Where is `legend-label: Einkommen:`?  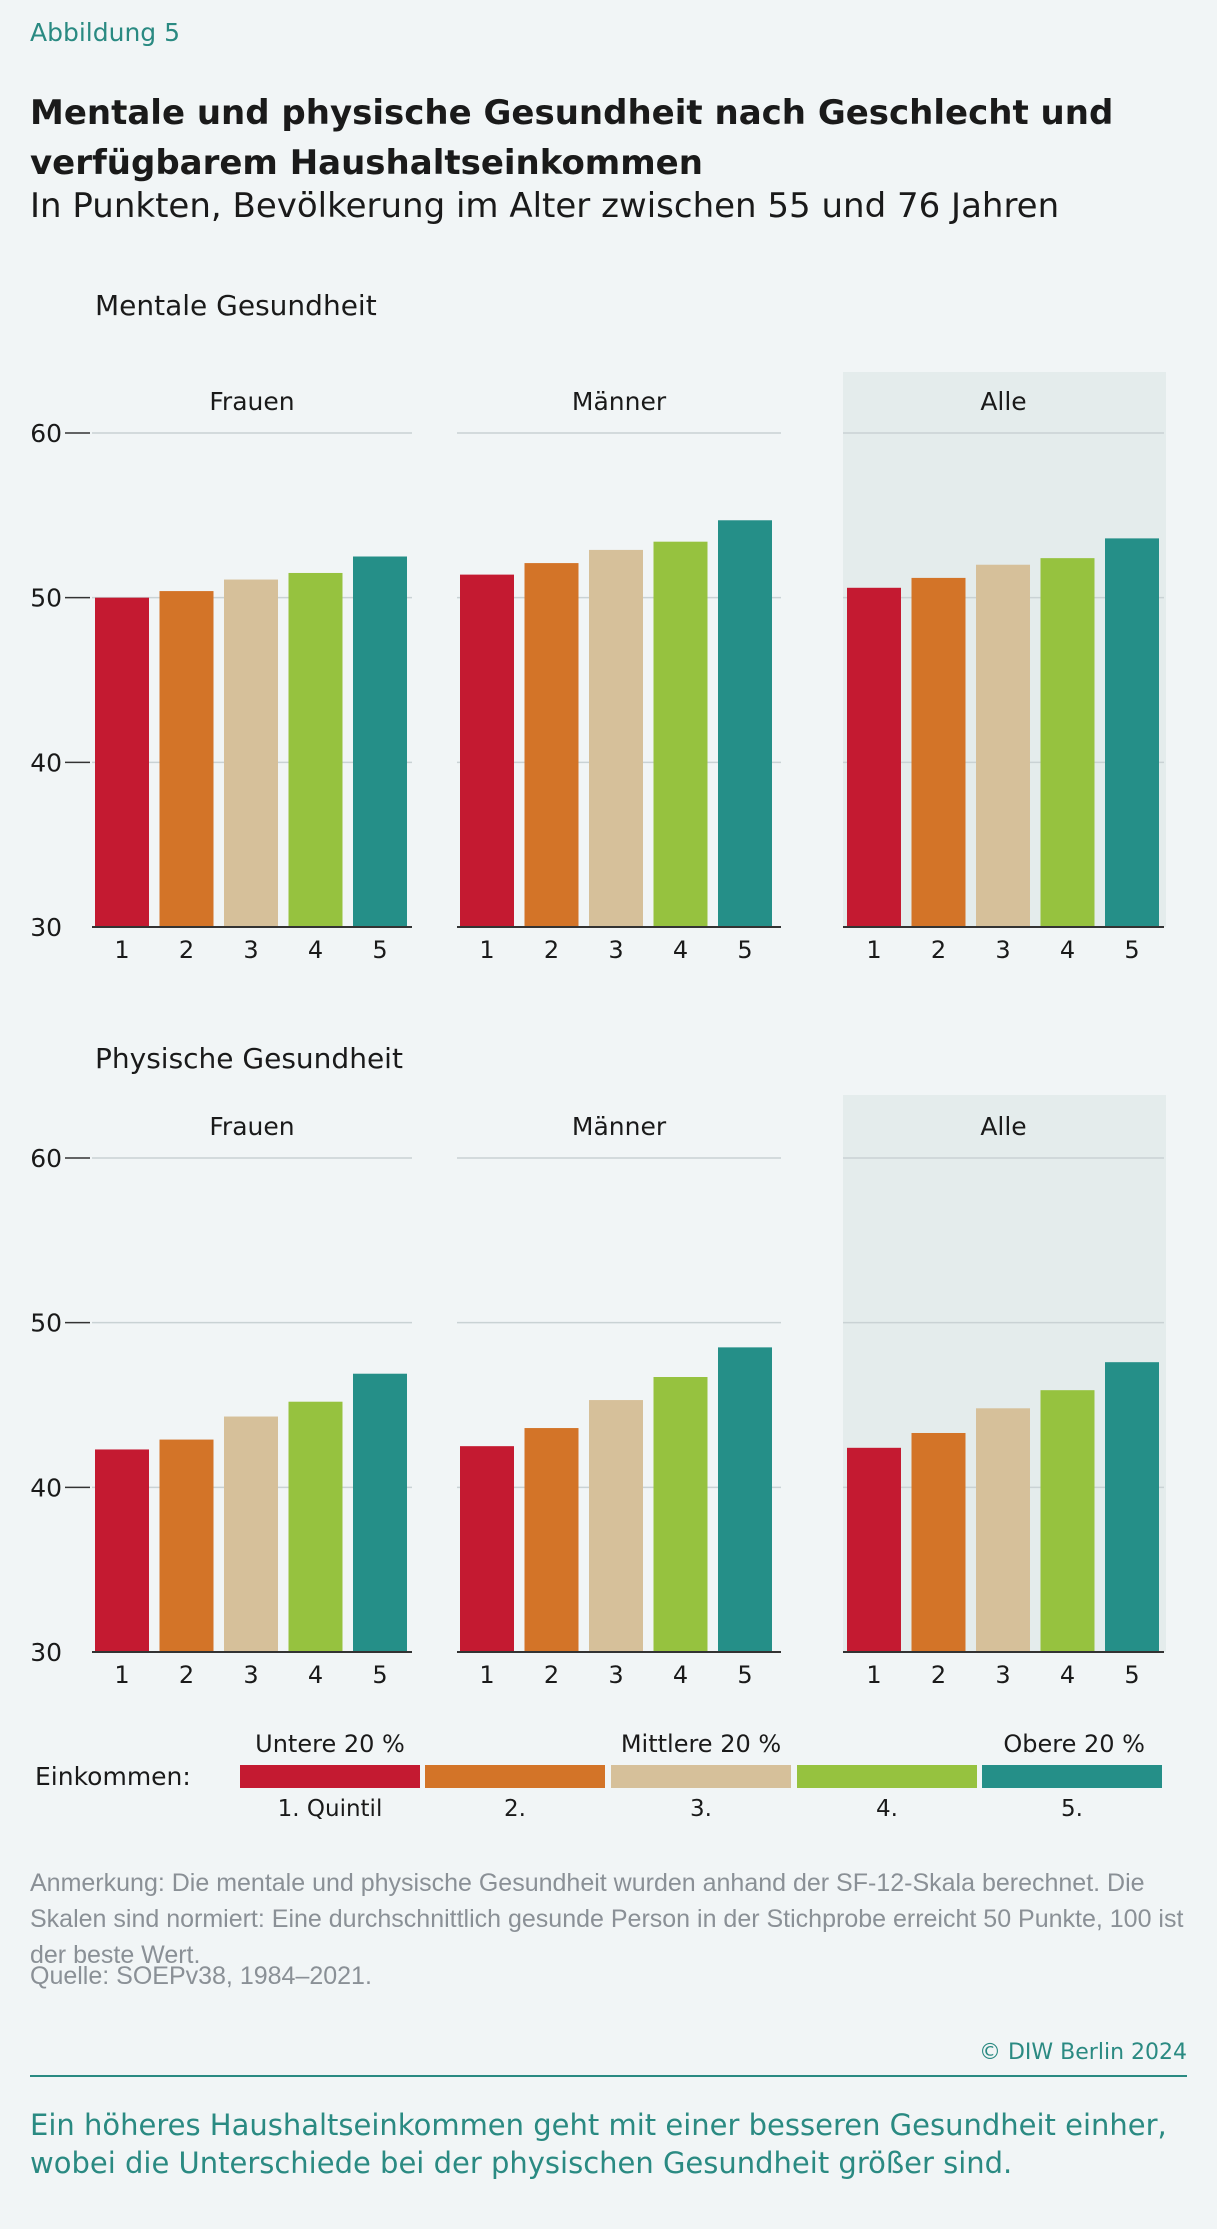
legend-label: Einkommen: is located at coordinates (113, 1776).